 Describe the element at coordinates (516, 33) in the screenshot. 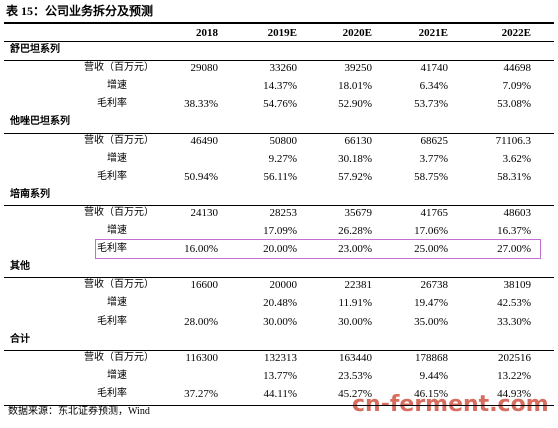

I see `column-header: 2022E` at that location.